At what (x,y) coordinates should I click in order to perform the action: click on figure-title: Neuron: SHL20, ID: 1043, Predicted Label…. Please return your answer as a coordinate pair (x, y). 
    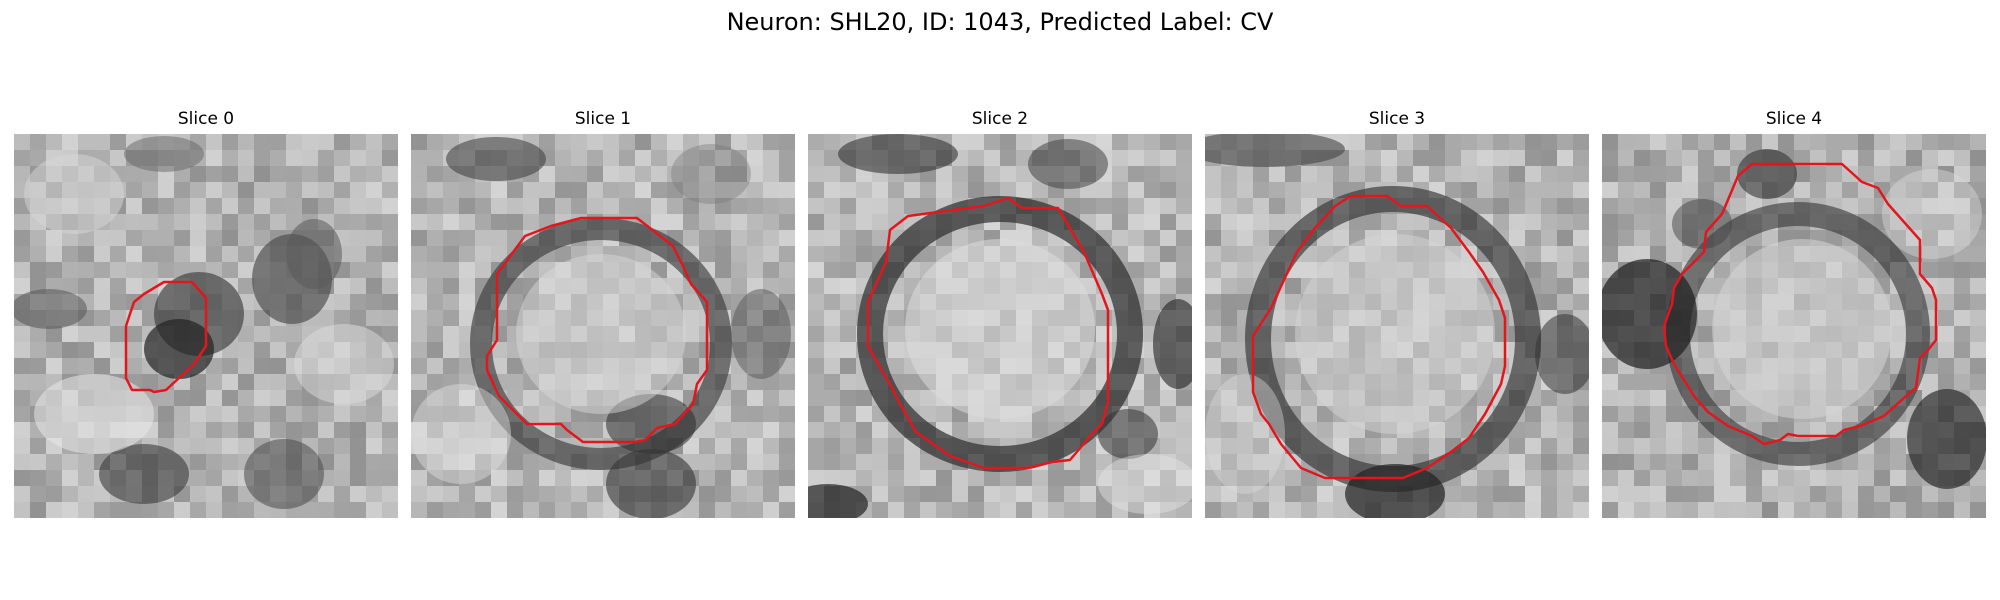
    Looking at the image, I should click on (1000, 22).